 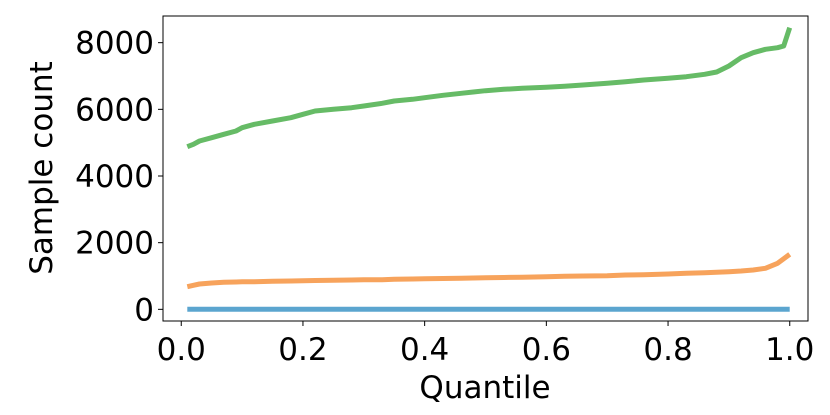 I want to click on x-tick-label: 0.2, so click(x=302, y=350).